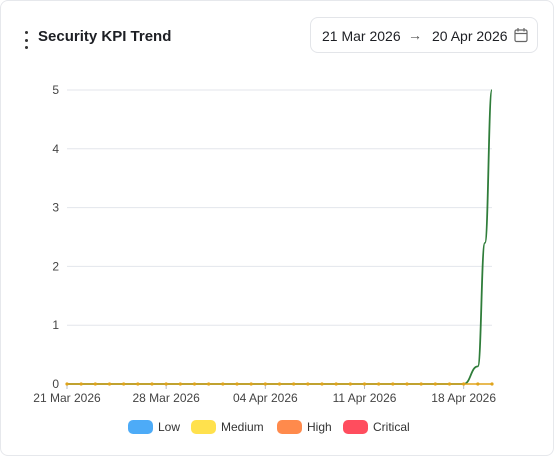  What do you see at coordinates (55, 266) in the screenshot?
I see `y-tick-label: 2` at bounding box center [55, 266].